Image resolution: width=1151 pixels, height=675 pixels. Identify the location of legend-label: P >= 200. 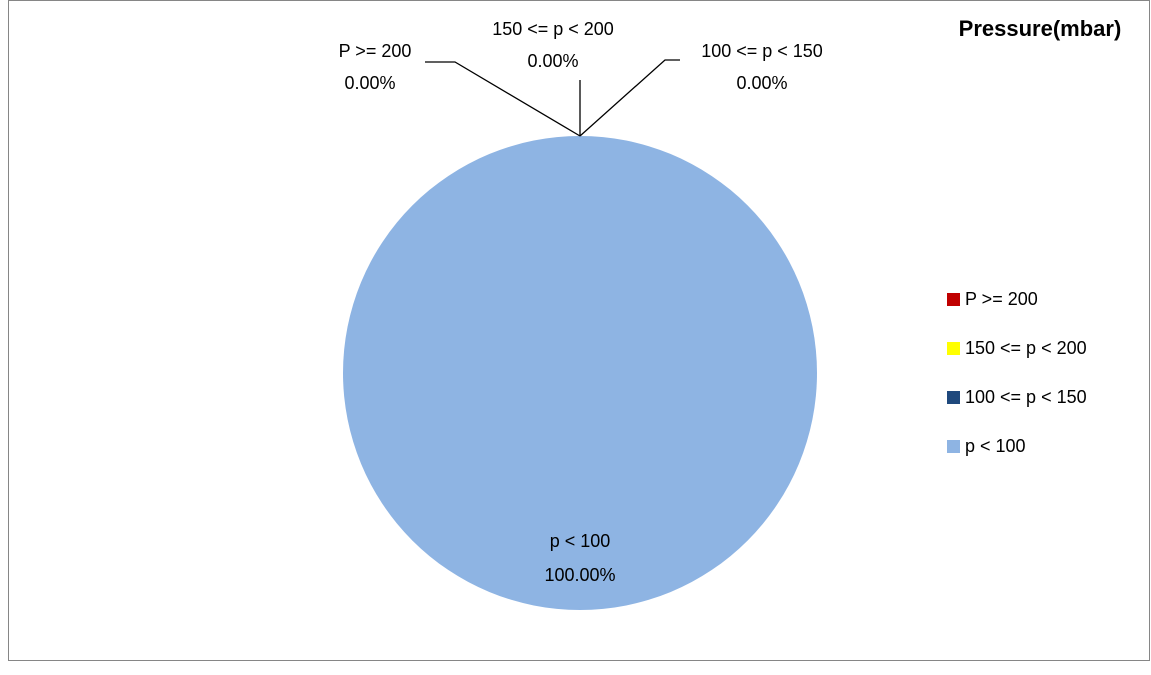
(1001, 299).